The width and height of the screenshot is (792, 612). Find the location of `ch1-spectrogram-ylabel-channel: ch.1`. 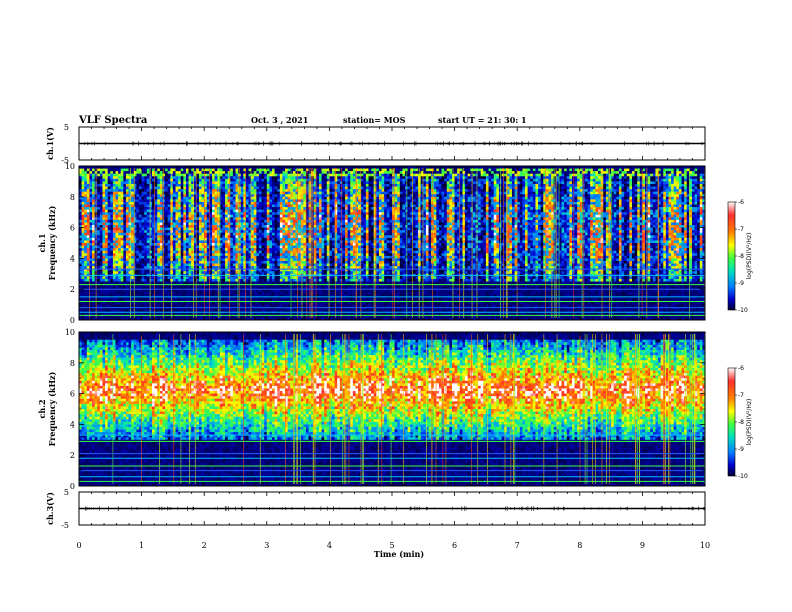

ch1-spectrogram-ylabel-channel: ch.1 is located at coordinates (42, 242).